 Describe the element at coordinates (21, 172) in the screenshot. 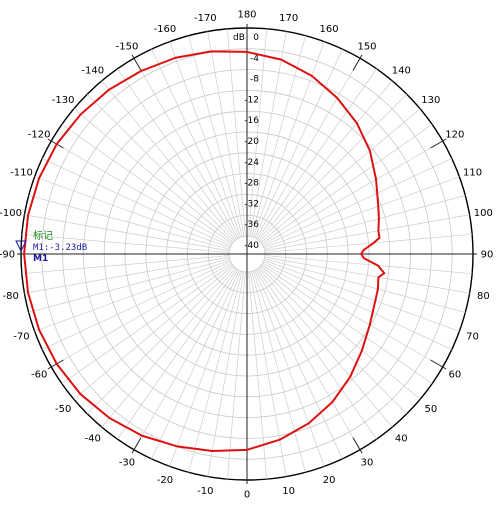

I see `angle-tick-label: -110` at that location.